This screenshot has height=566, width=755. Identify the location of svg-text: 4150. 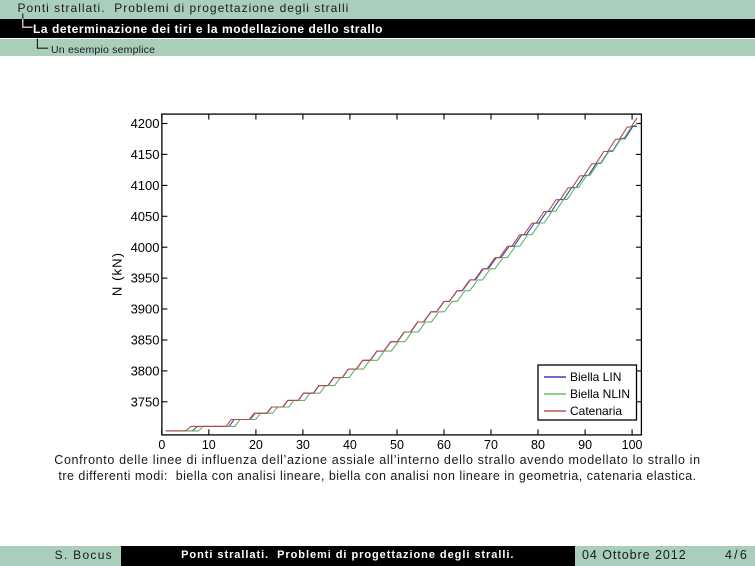
(145, 154).